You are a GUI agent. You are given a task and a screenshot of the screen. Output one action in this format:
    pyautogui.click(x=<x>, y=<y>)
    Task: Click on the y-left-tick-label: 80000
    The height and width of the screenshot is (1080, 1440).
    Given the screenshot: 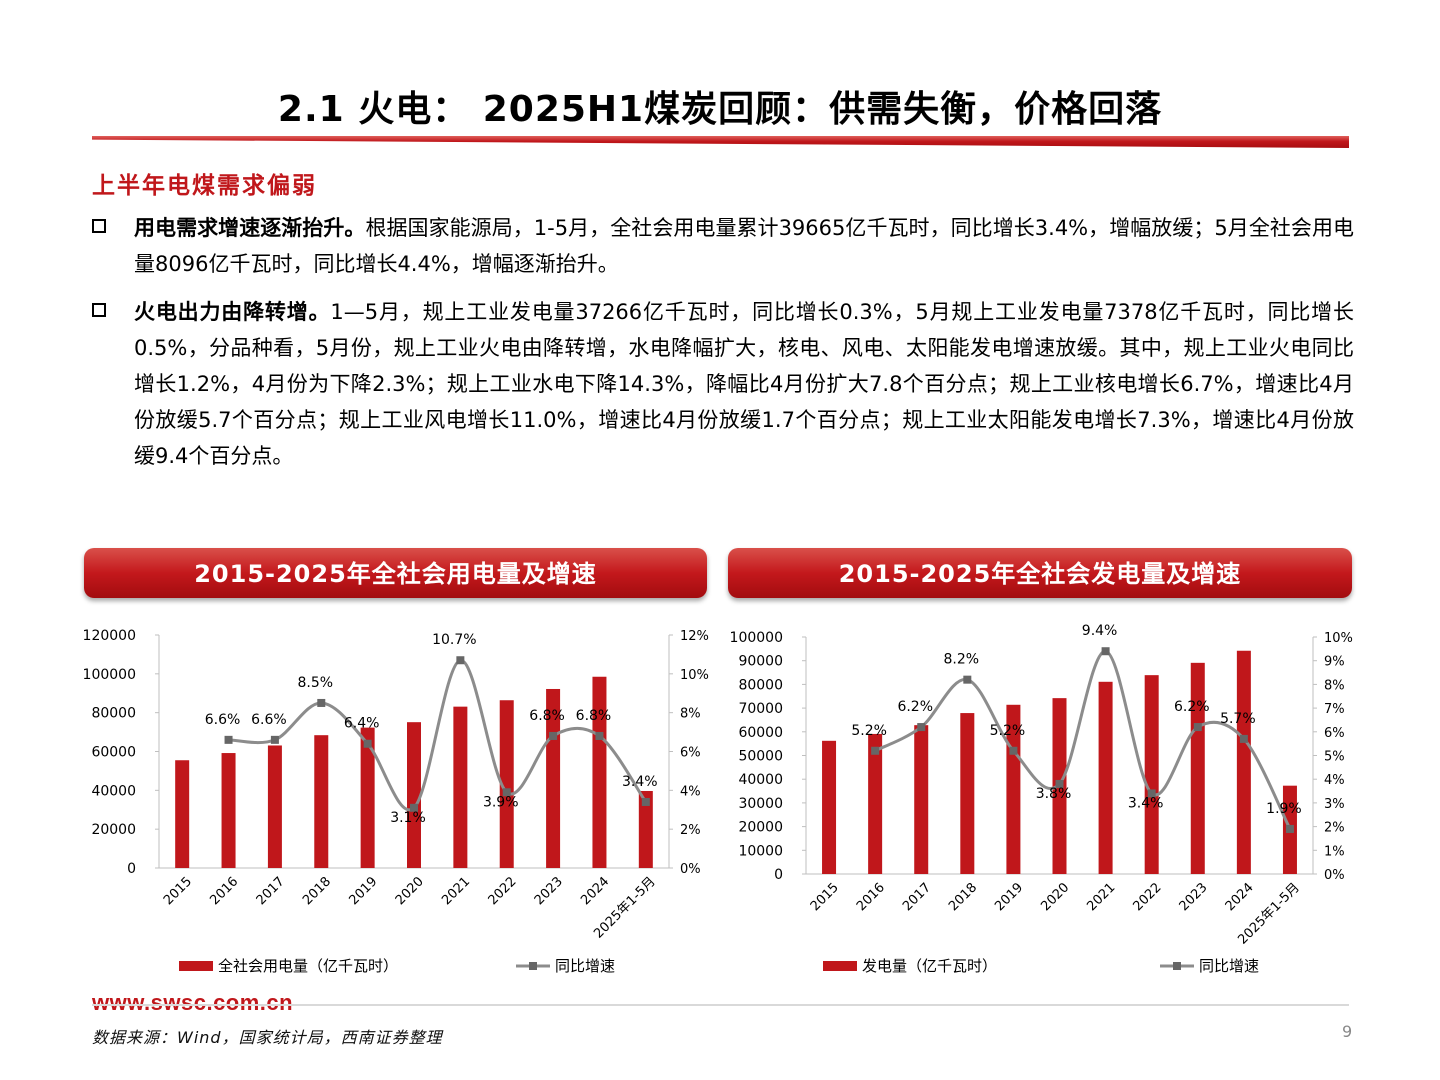 What is the action you would take?
    pyautogui.click(x=113, y=714)
    